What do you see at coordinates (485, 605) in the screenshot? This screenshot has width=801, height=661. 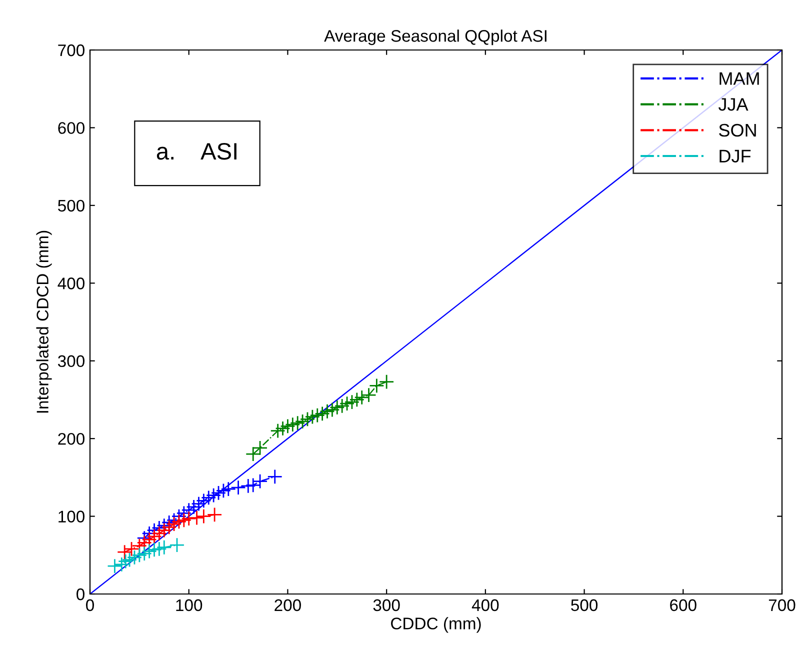 I see `x-tick-label: 400` at bounding box center [485, 605].